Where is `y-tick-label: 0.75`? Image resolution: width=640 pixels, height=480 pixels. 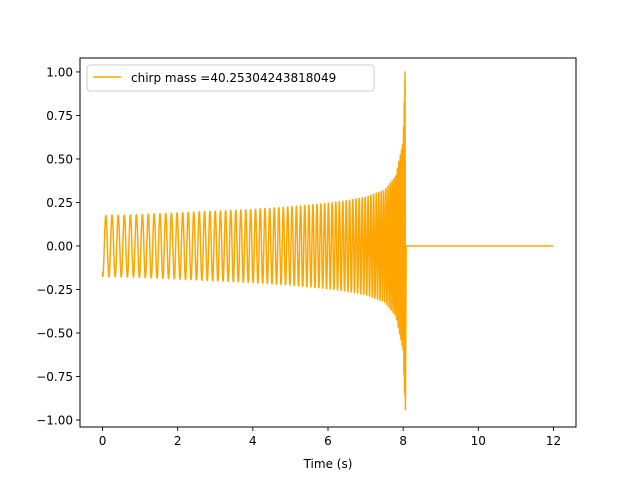
y-tick-label: 0.75 is located at coordinates (59, 116).